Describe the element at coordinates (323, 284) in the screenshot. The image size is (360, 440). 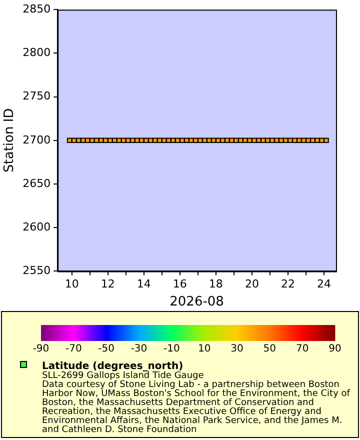
I see `x-tick-label: 24` at that location.